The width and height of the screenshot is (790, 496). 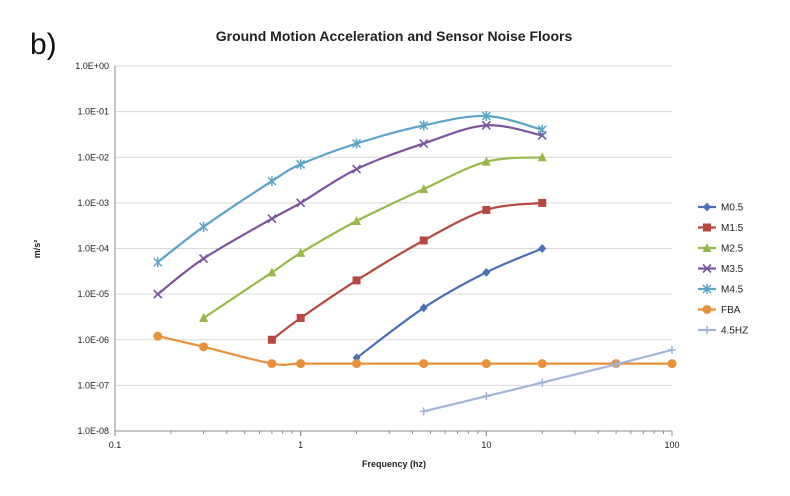 What do you see at coordinates (486, 445) in the screenshot?
I see `x-tick-label: 10` at bounding box center [486, 445].